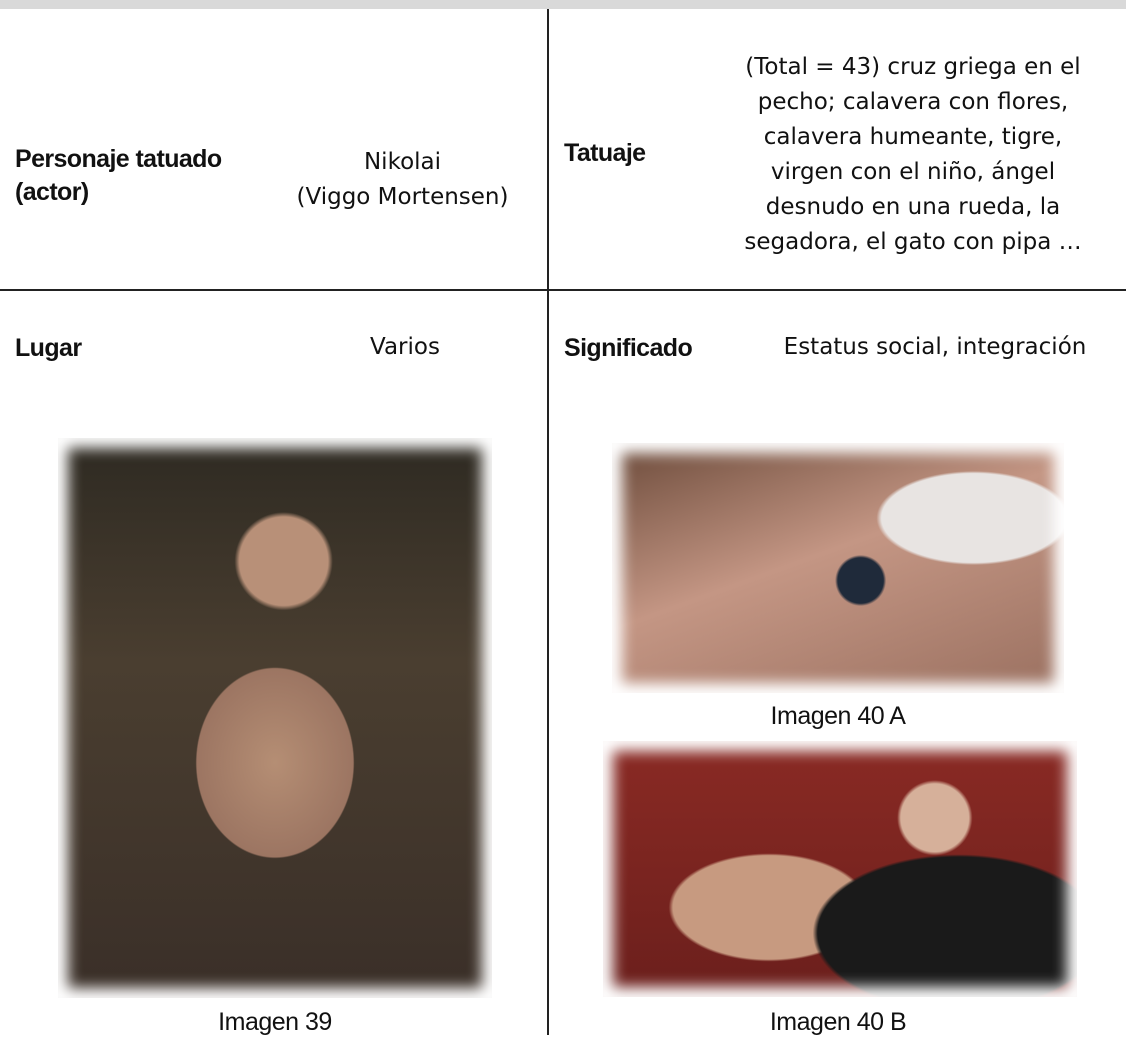  Describe the element at coordinates (405, 347) in the screenshot. I see `cell-value: Varios` at that location.